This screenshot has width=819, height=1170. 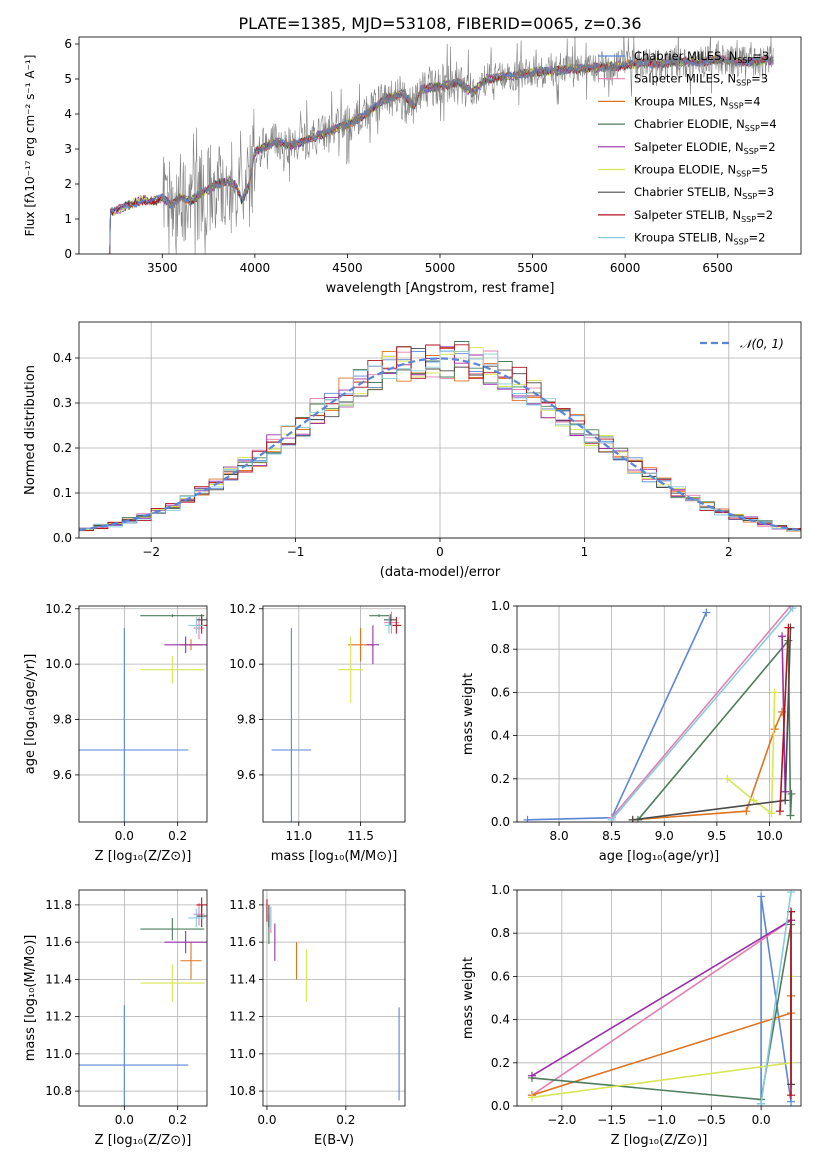 What do you see at coordinates (664, 836) in the screenshot?
I see `x-tick-label: 9.0` at bounding box center [664, 836].